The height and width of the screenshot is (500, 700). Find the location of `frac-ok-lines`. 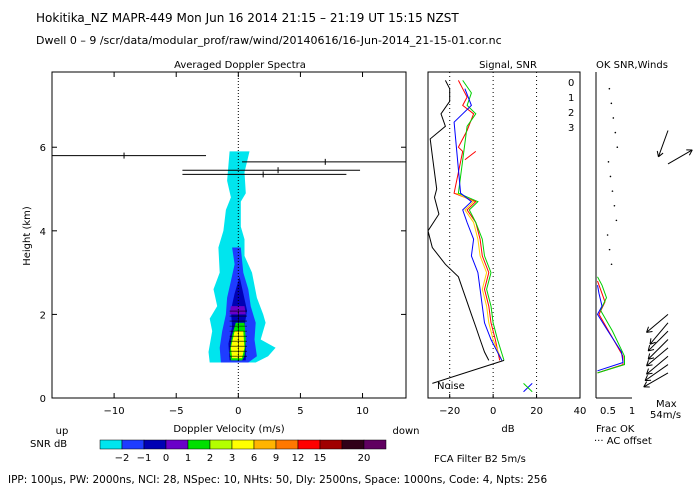

frac-ok-lines is located at coordinates (610, 325).